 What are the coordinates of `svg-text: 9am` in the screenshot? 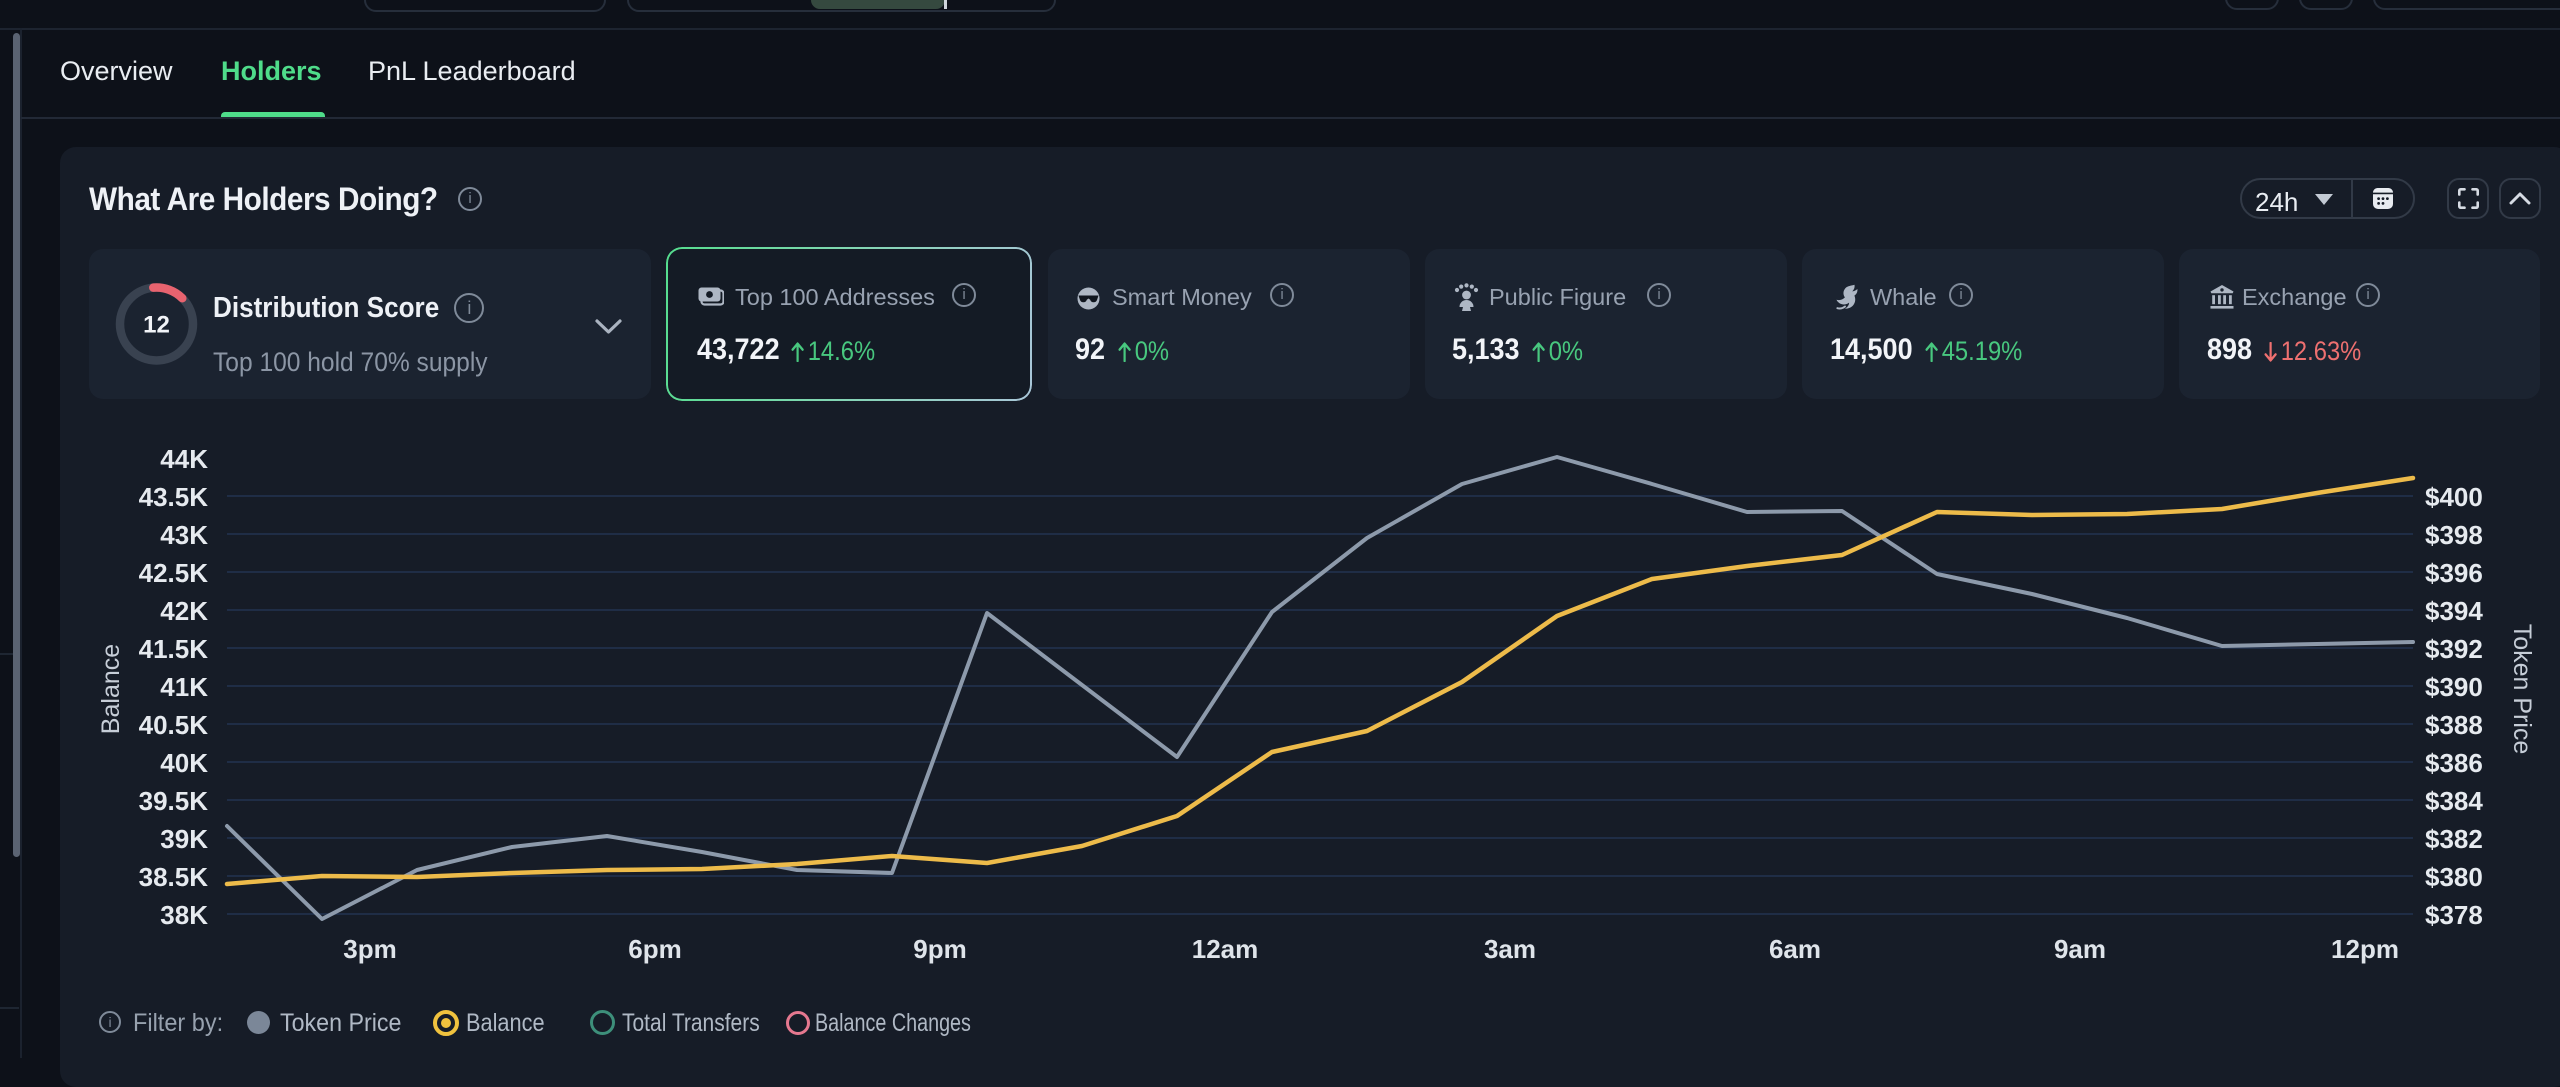 It's located at (2080, 949).